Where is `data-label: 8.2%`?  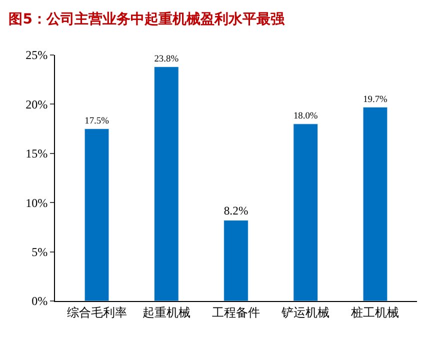
data-label: 8.2% is located at coordinates (236, 211).